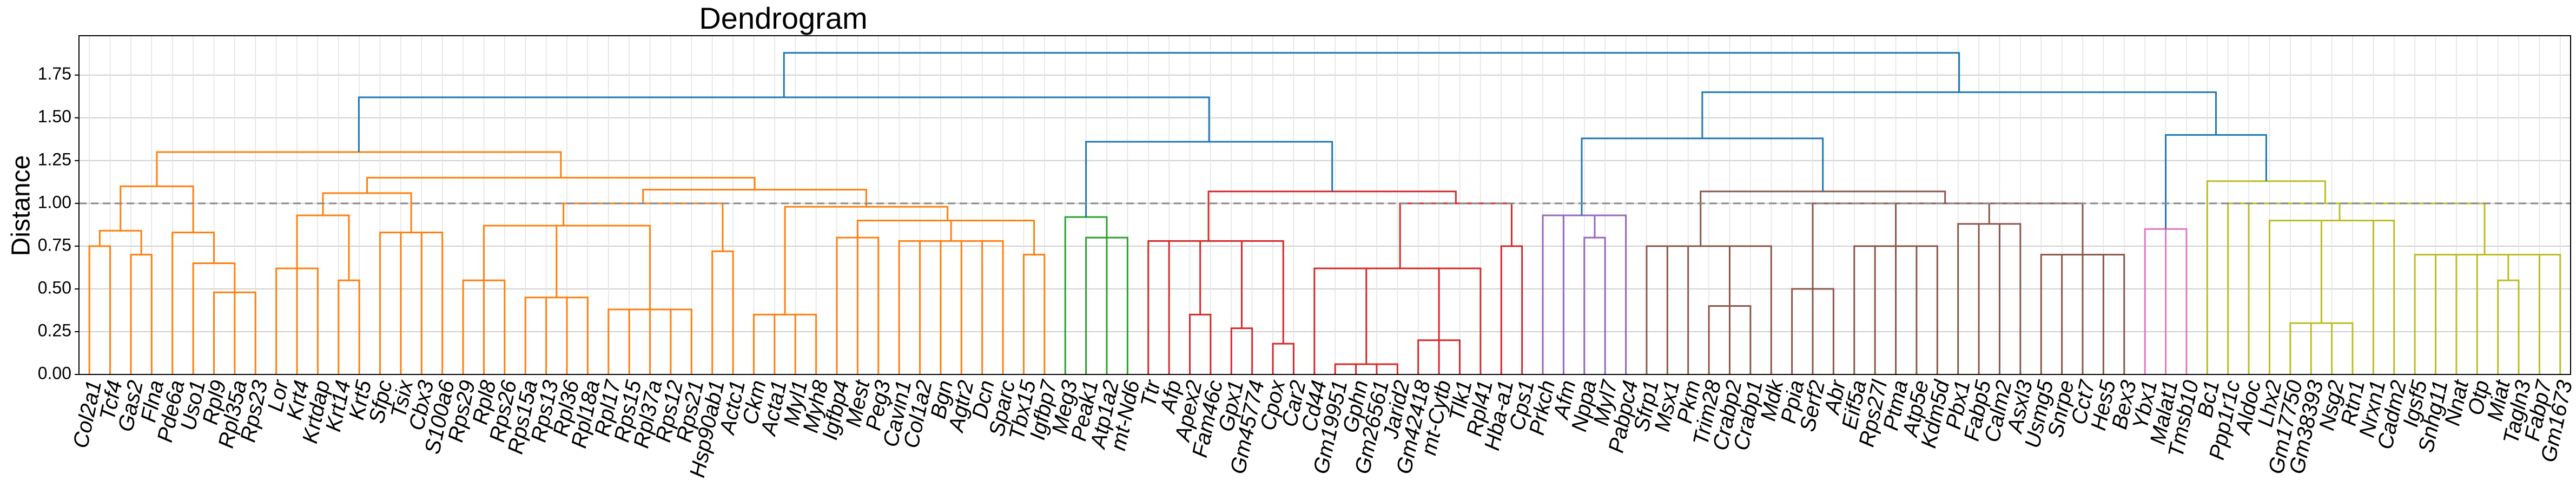 The image size is (2576, 500). What do you see at coordinates (54, 73) in the screenshot?
I see `y-tick-label: 1.75` at bounding box center [54, 73].